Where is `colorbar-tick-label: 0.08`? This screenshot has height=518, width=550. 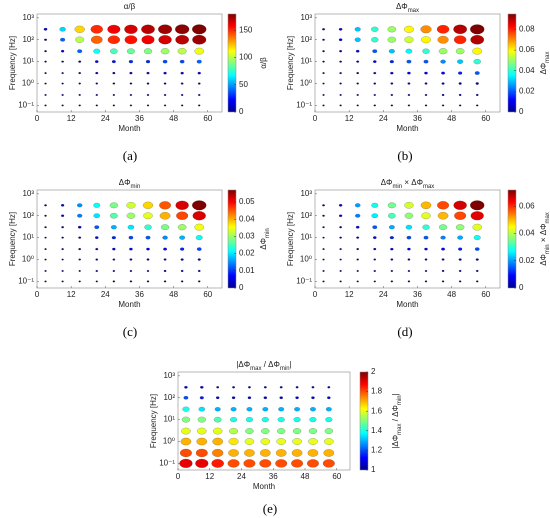
colorbar-tick-label: 0.08 is located at coordinates (527, 29).